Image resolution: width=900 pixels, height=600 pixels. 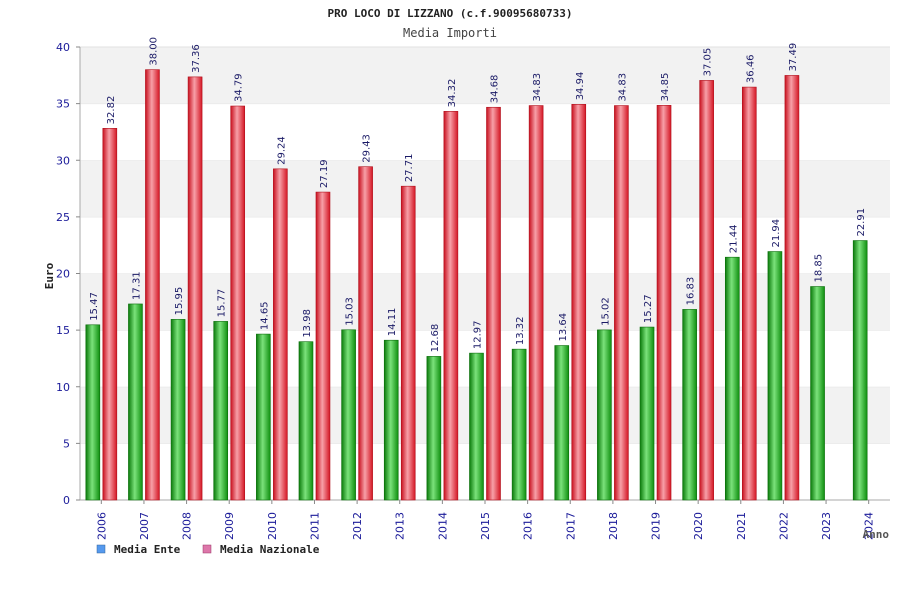 What do you see at coordinates (306, 421) in the screenshot?
I see `bar-media-ente-2011` at bounding box center [306, 421].